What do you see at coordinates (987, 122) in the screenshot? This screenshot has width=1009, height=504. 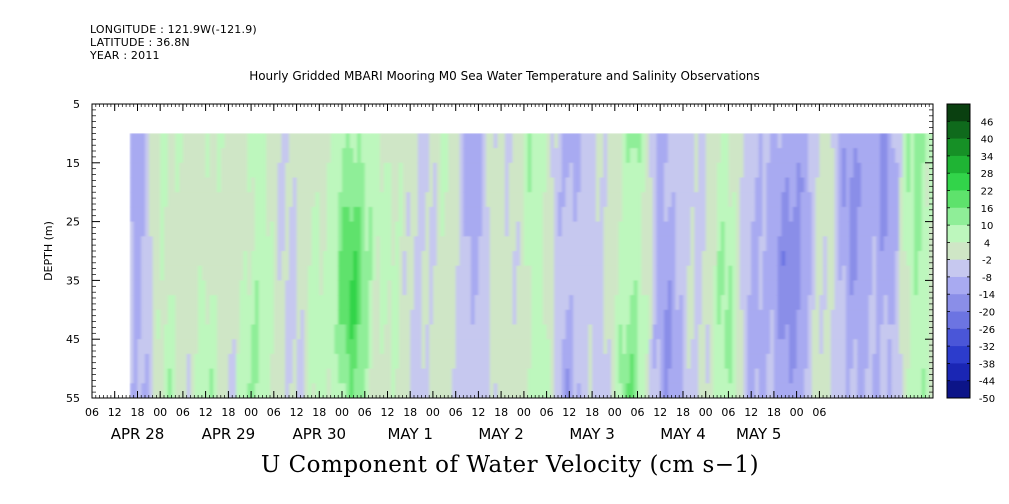 I see `colorbar-label: 46` at bounding box center [987, 122].